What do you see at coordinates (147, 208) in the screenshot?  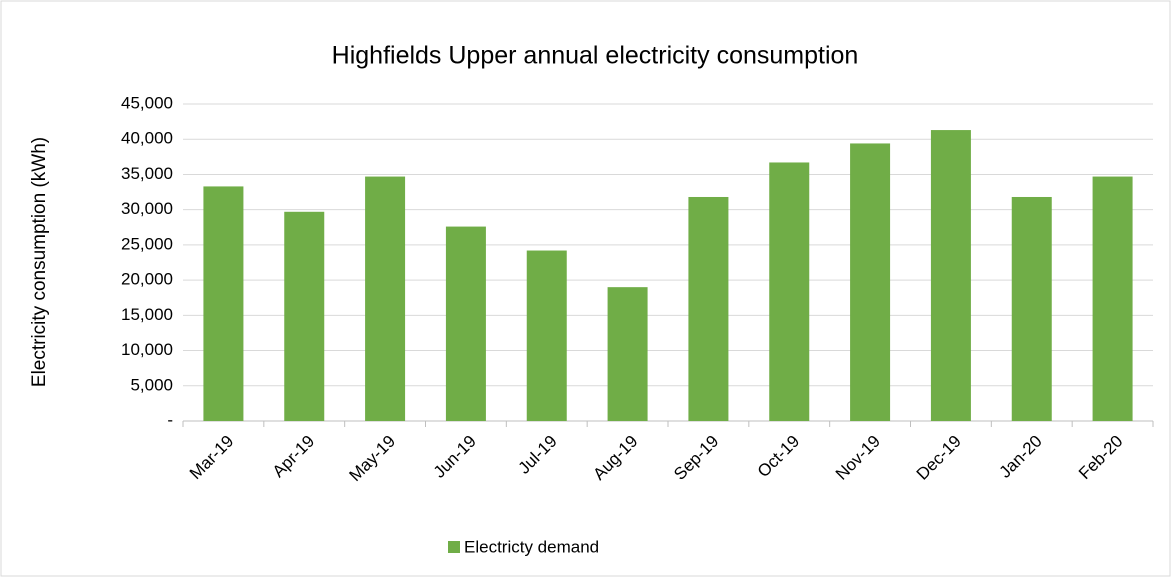 I see `y-tick-label: 30,000` at bounding box center [147, 208].